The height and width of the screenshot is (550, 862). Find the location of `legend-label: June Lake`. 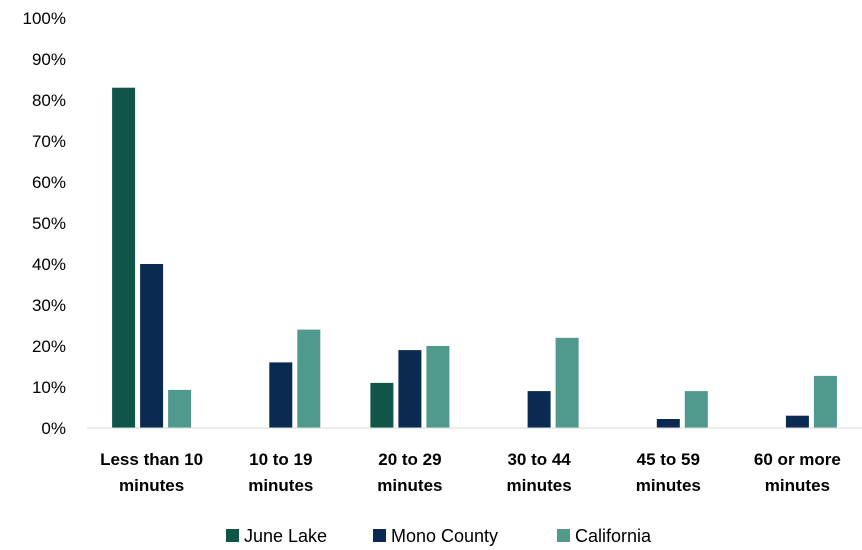

legend-label: June Lake is located at coordinates (285, 536).